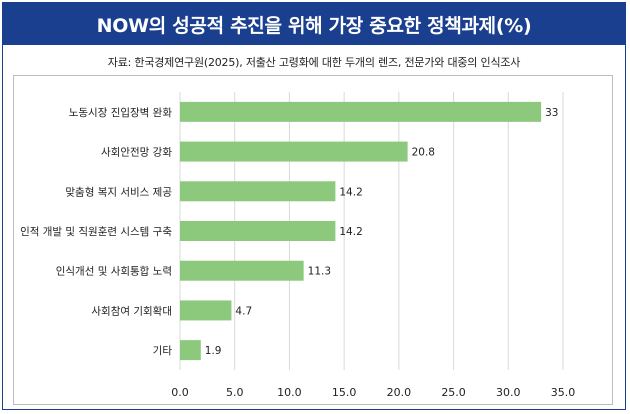 The height and width of the screenshot is (414, 630). Describe the element at coordinates (96, 231) in the screenshot. I see `category-label: 인적 개발 및 직원훈련 시스템 구축` at that location.